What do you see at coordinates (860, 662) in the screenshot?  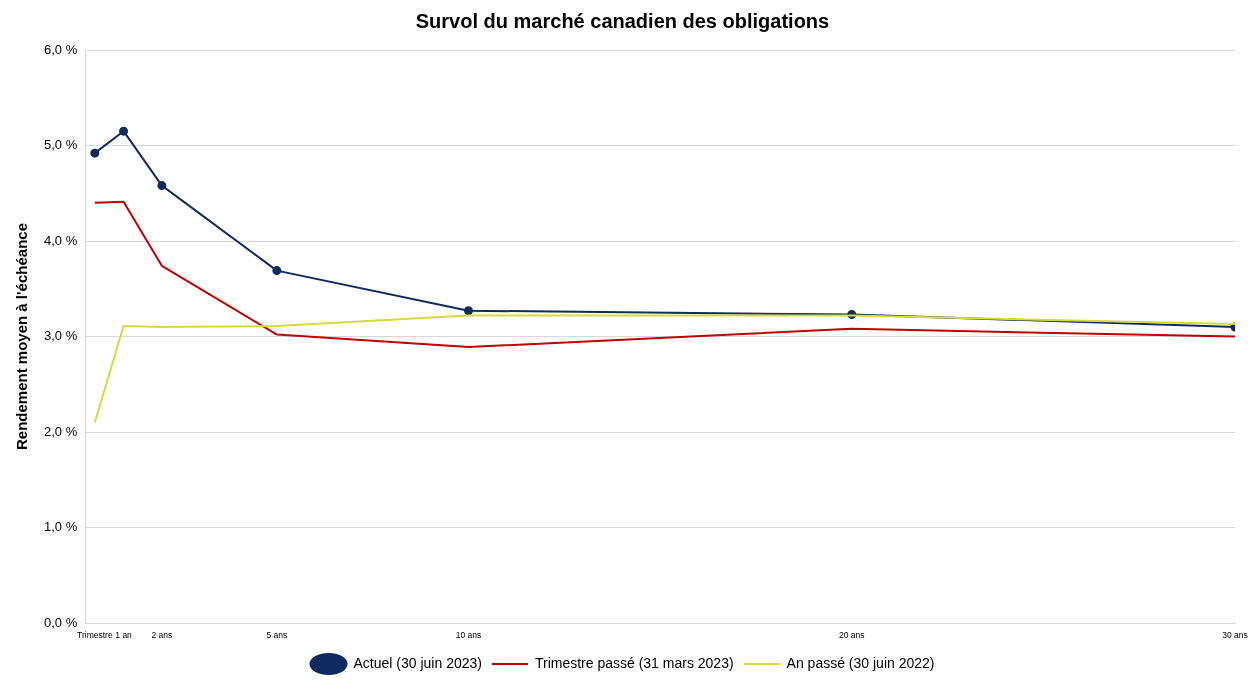 I see `legend-label: An passé (30 juin 2022)` at bounding box center [860, 662].